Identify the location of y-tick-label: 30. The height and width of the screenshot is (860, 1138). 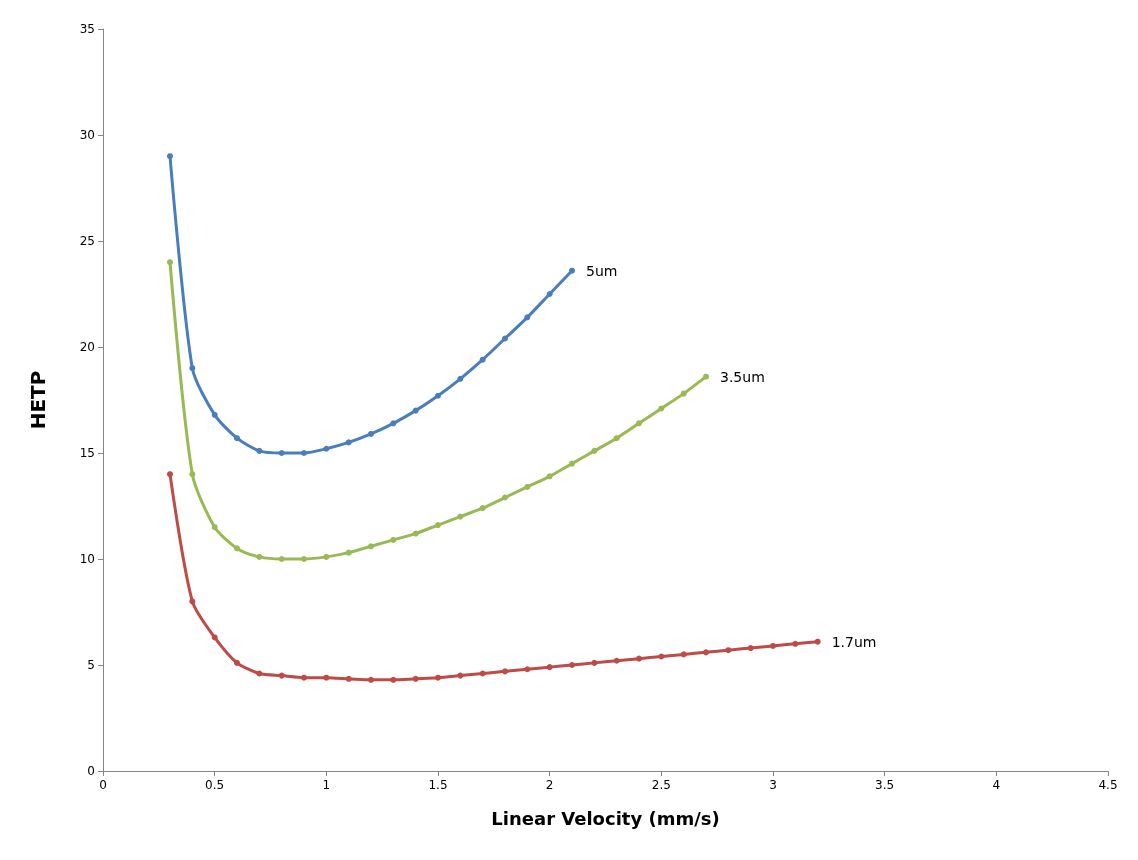
(87, 135).